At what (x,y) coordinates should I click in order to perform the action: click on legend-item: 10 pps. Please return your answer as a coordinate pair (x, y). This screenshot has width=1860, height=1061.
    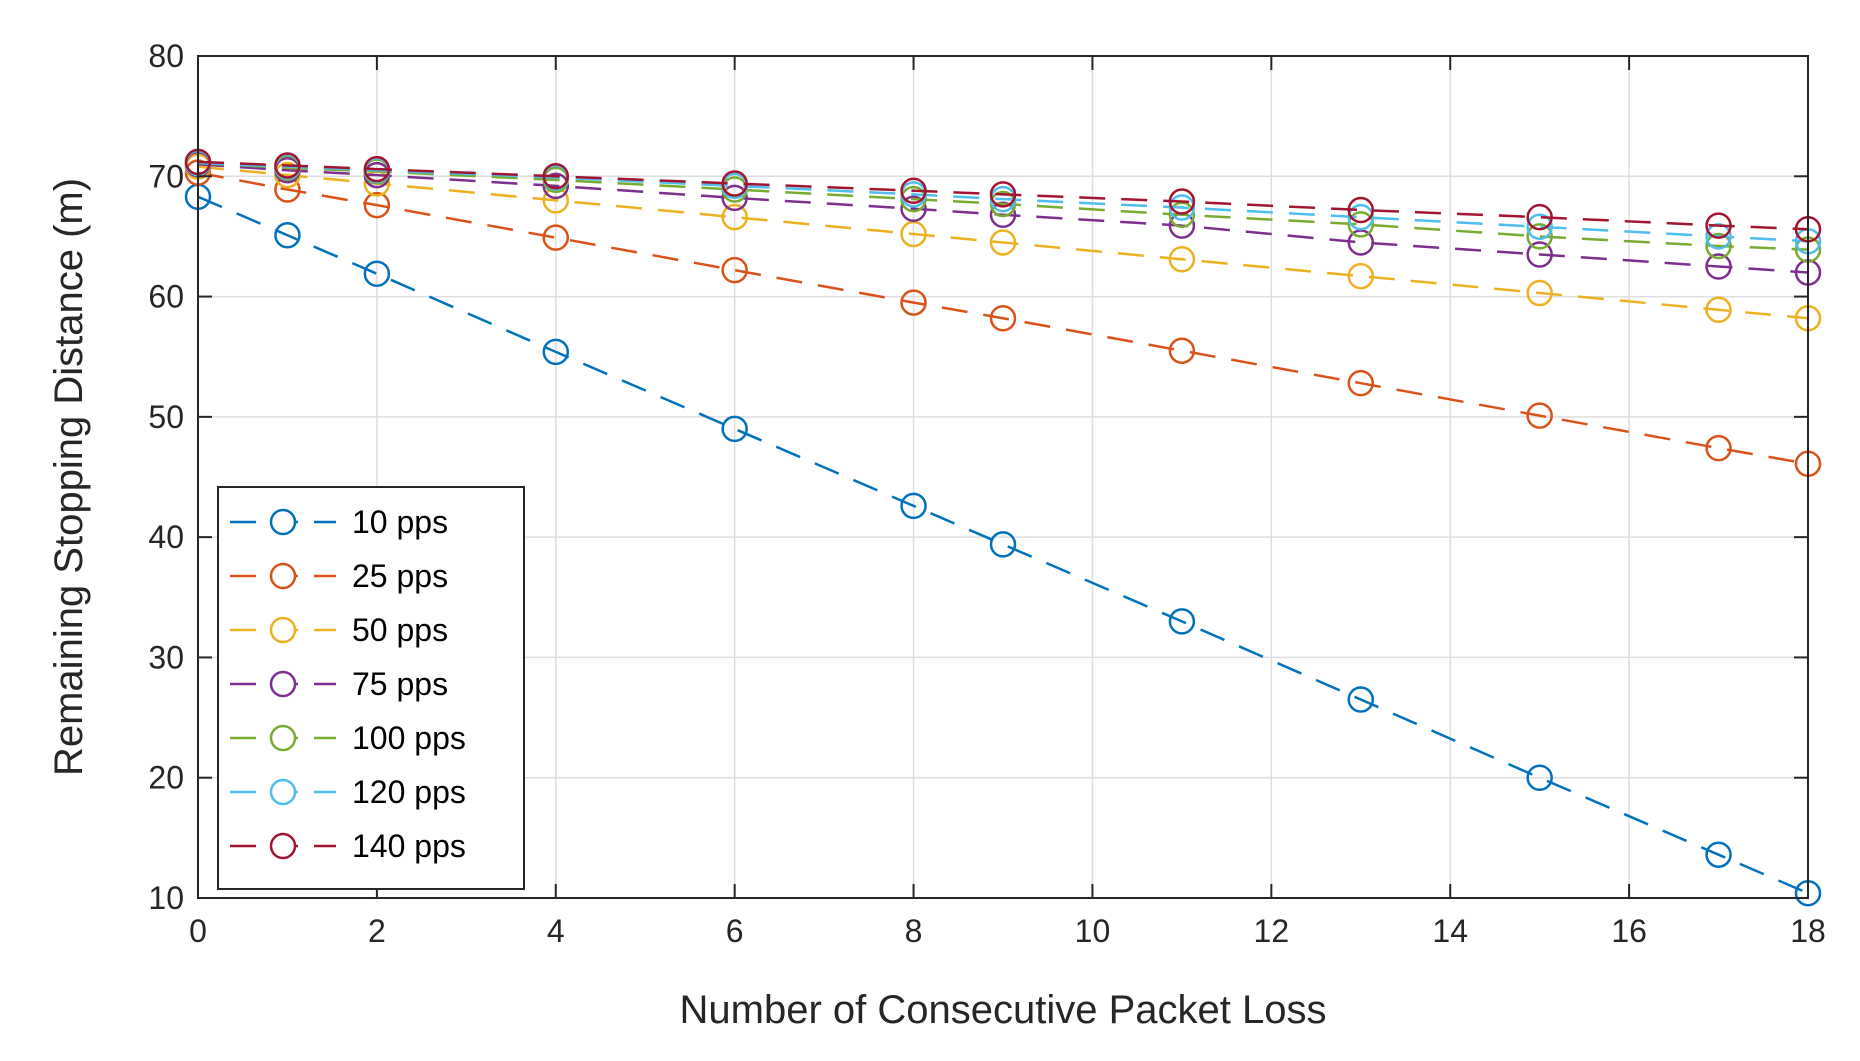
    Looking at the image, I should click on (339, 522).